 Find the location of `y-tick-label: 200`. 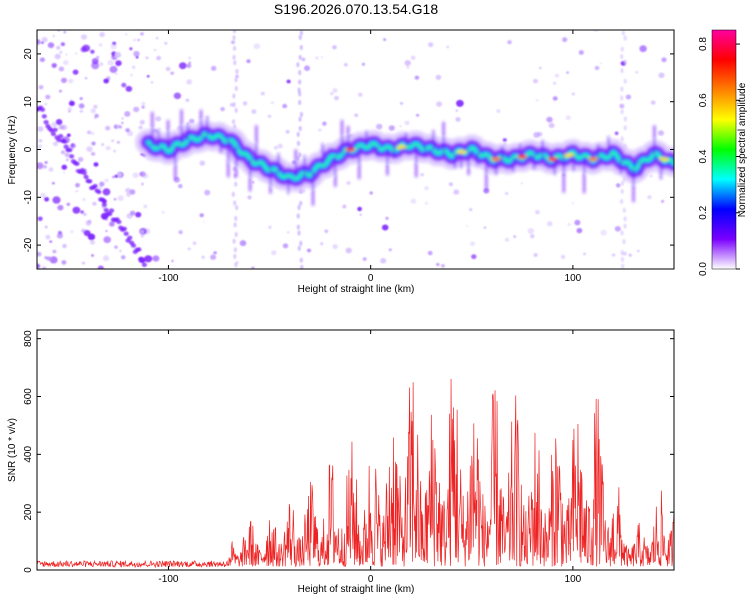

y-tick-label: 200 is located at coordinates (28, 511).